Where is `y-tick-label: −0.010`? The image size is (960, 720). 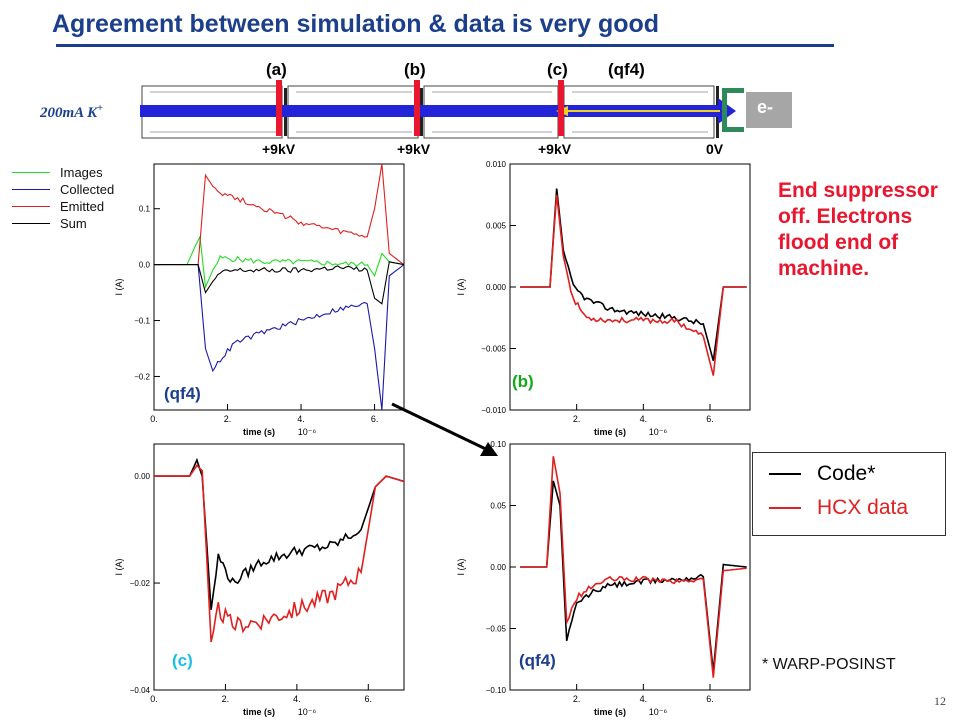
y-tick-label: −0.010 is located at coordinates (493, 410).